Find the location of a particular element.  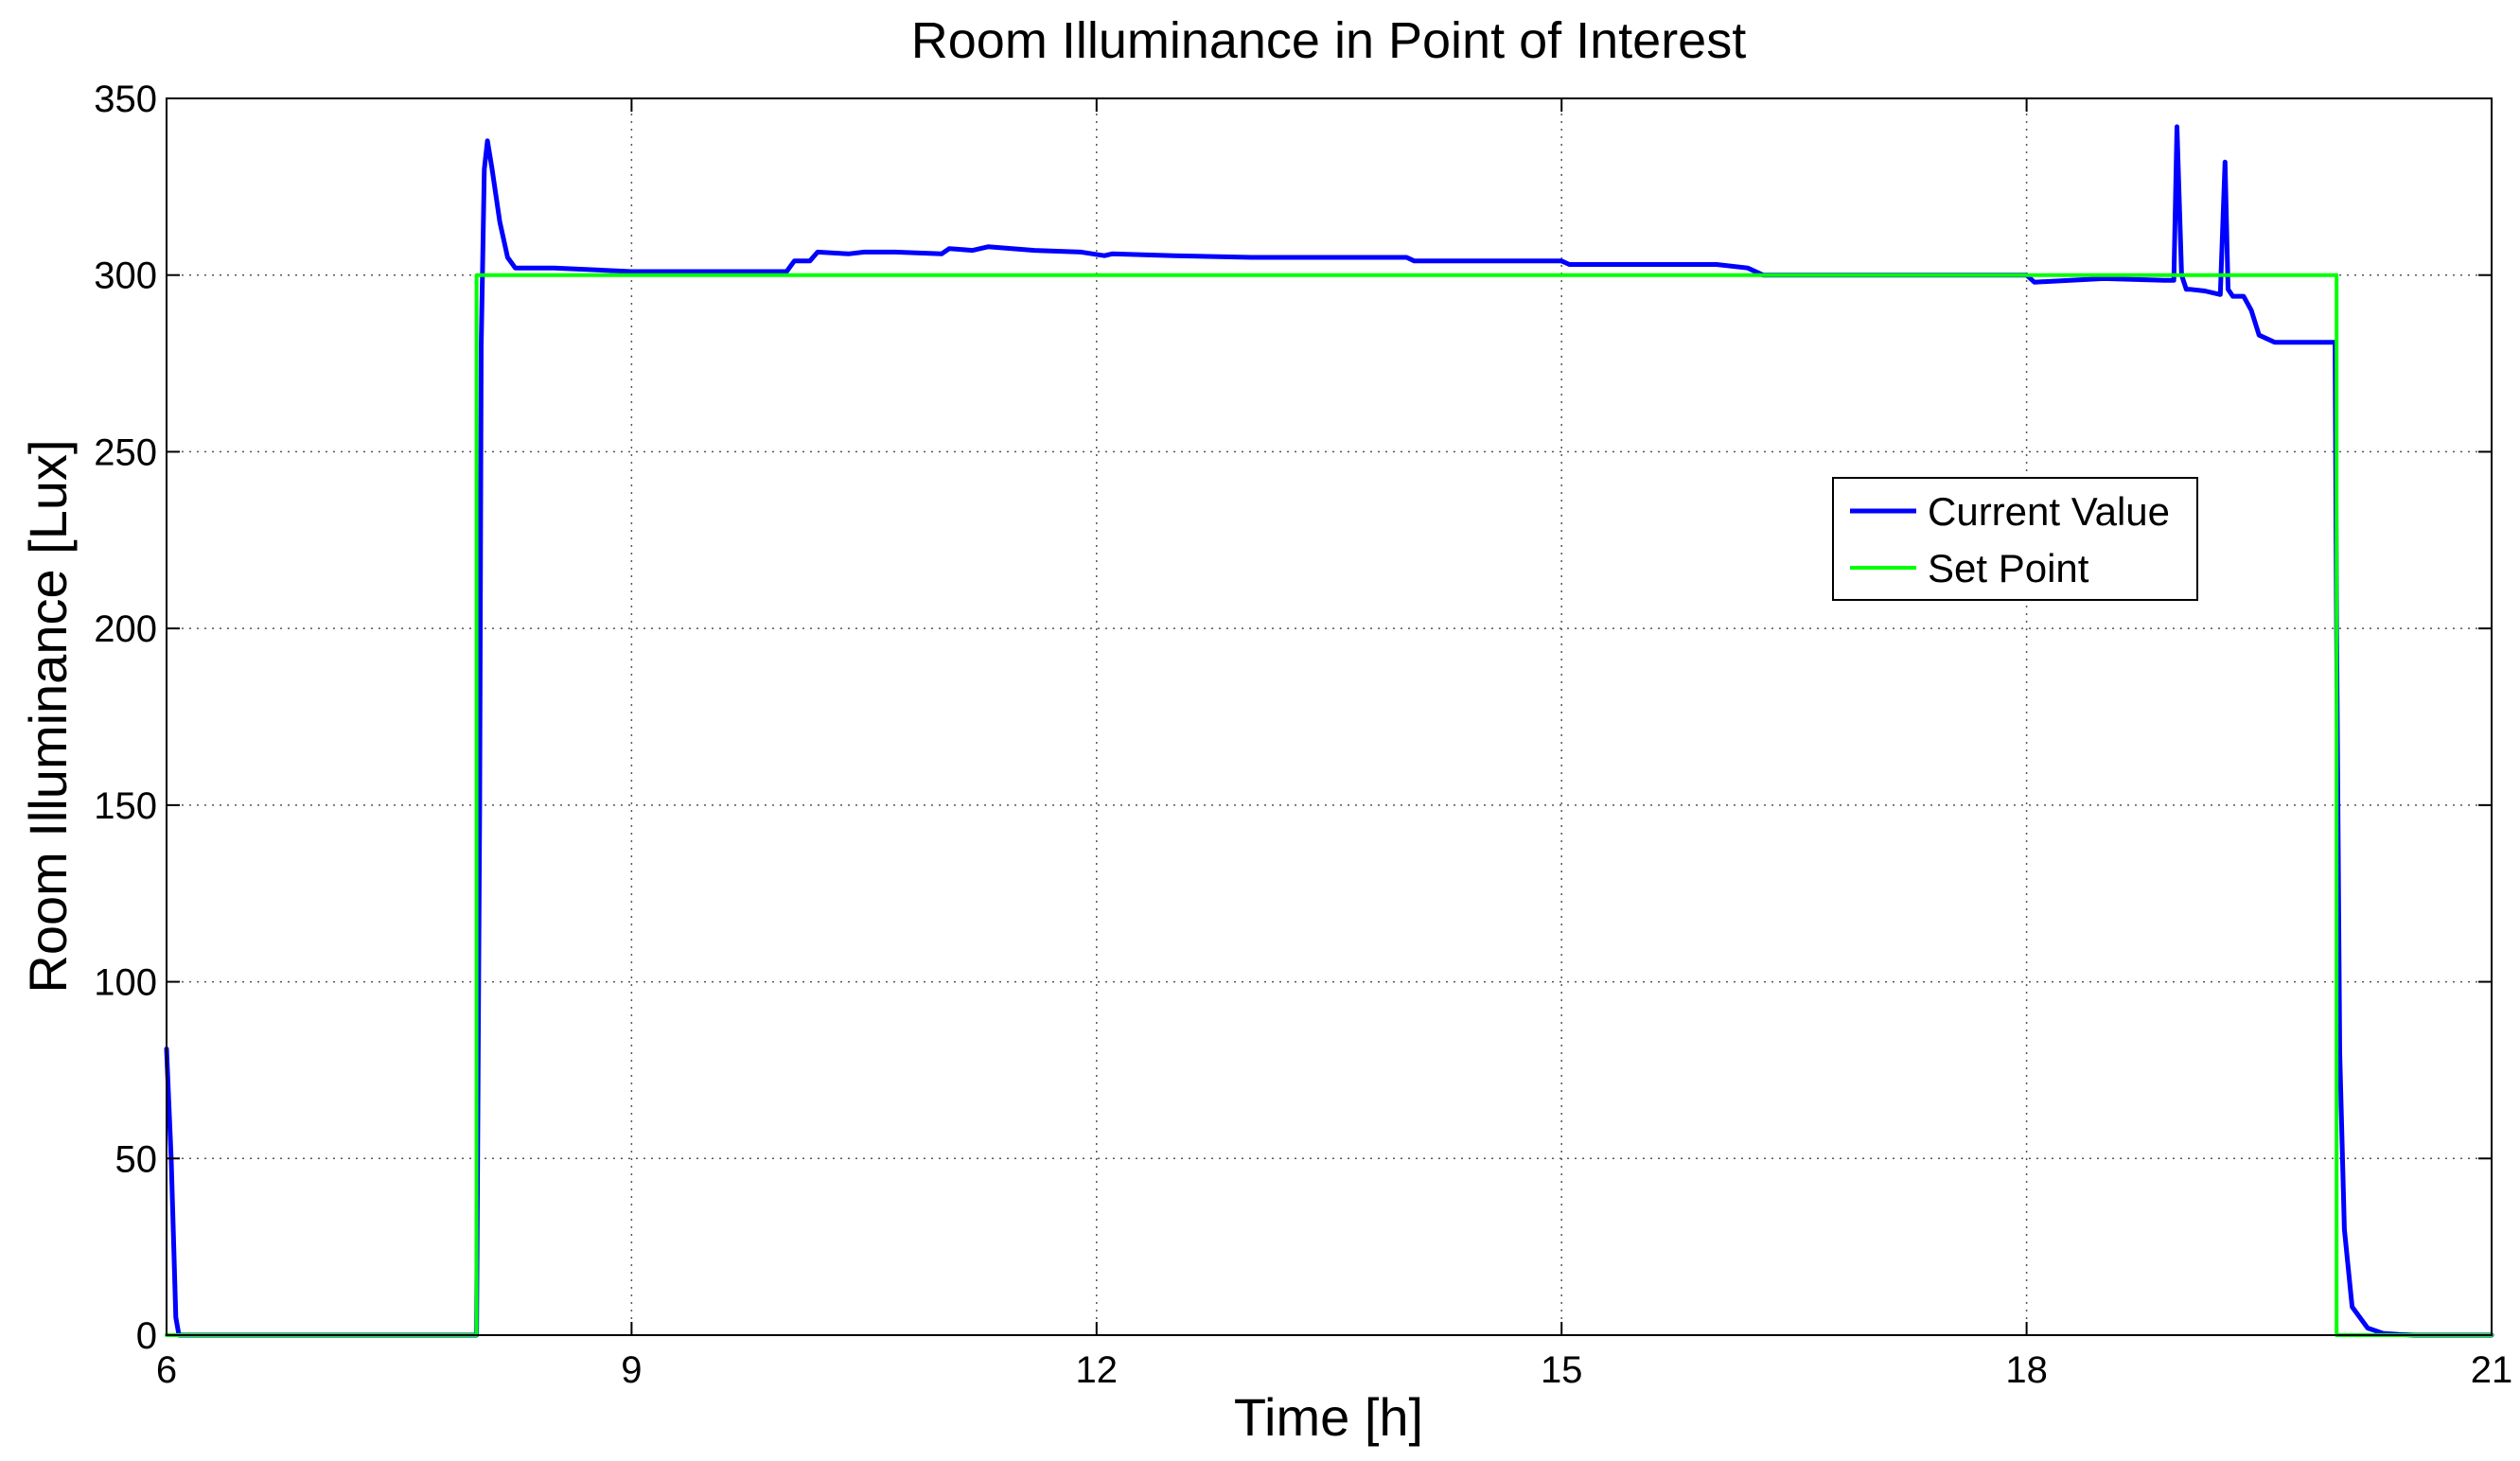

y-tick-label: 50 is located at coordinates (136, 1159).